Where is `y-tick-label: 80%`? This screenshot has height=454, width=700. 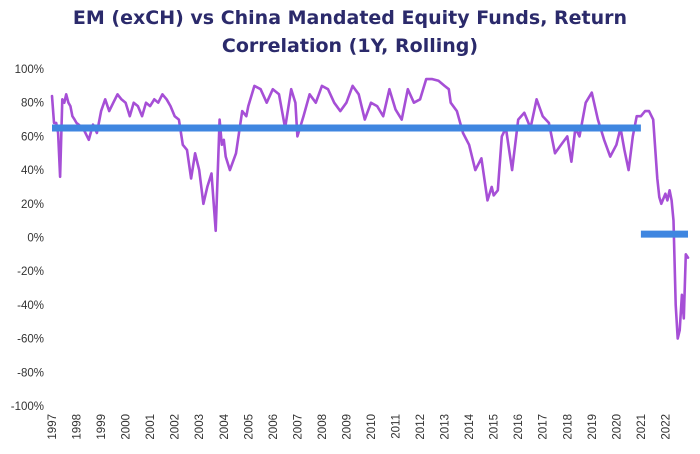 y-tick-label: 80% is located at coordinates (32, 104).